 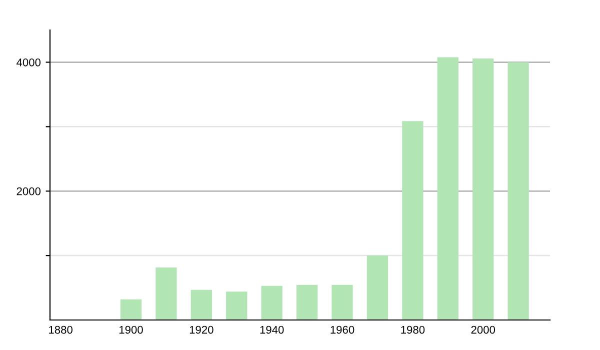 What do you see at coordinates (28, 62) in the screenshot?
I see `y-tick-label: 4000` at bounding box center [28, 62].